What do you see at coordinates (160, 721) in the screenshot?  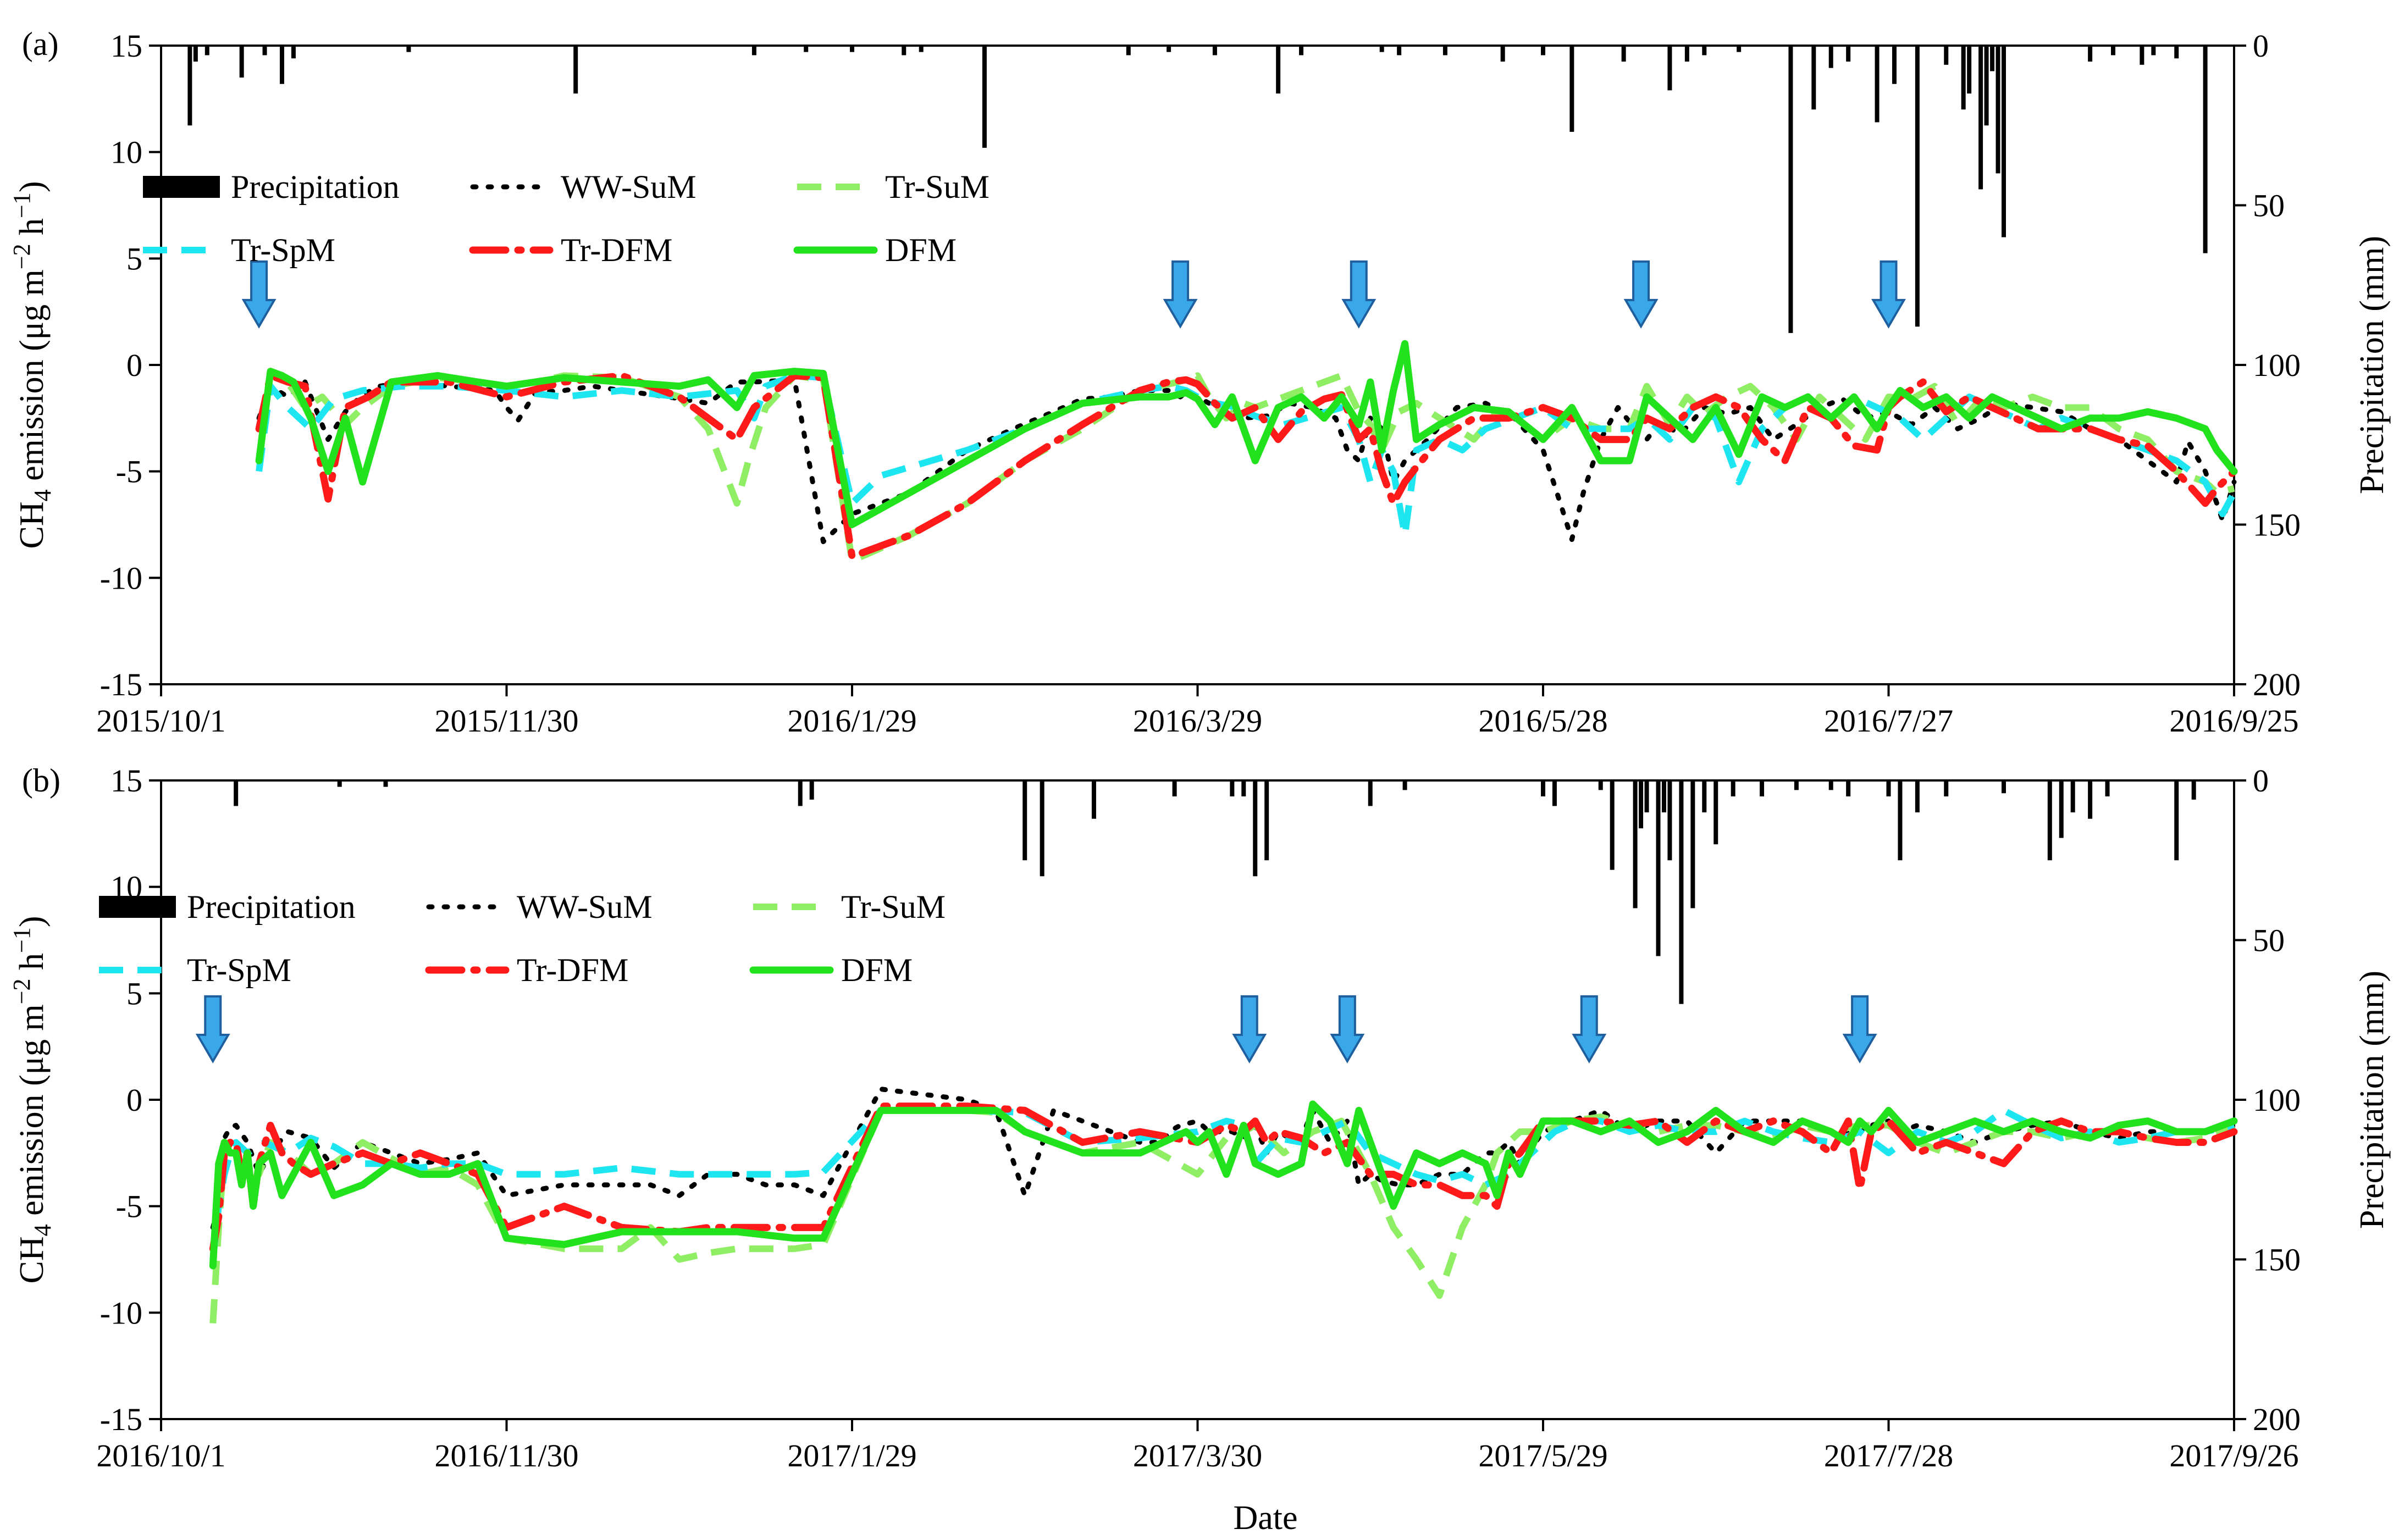 I see `x-tick-label: 2015/10/1` at bounding box center [160, 721].